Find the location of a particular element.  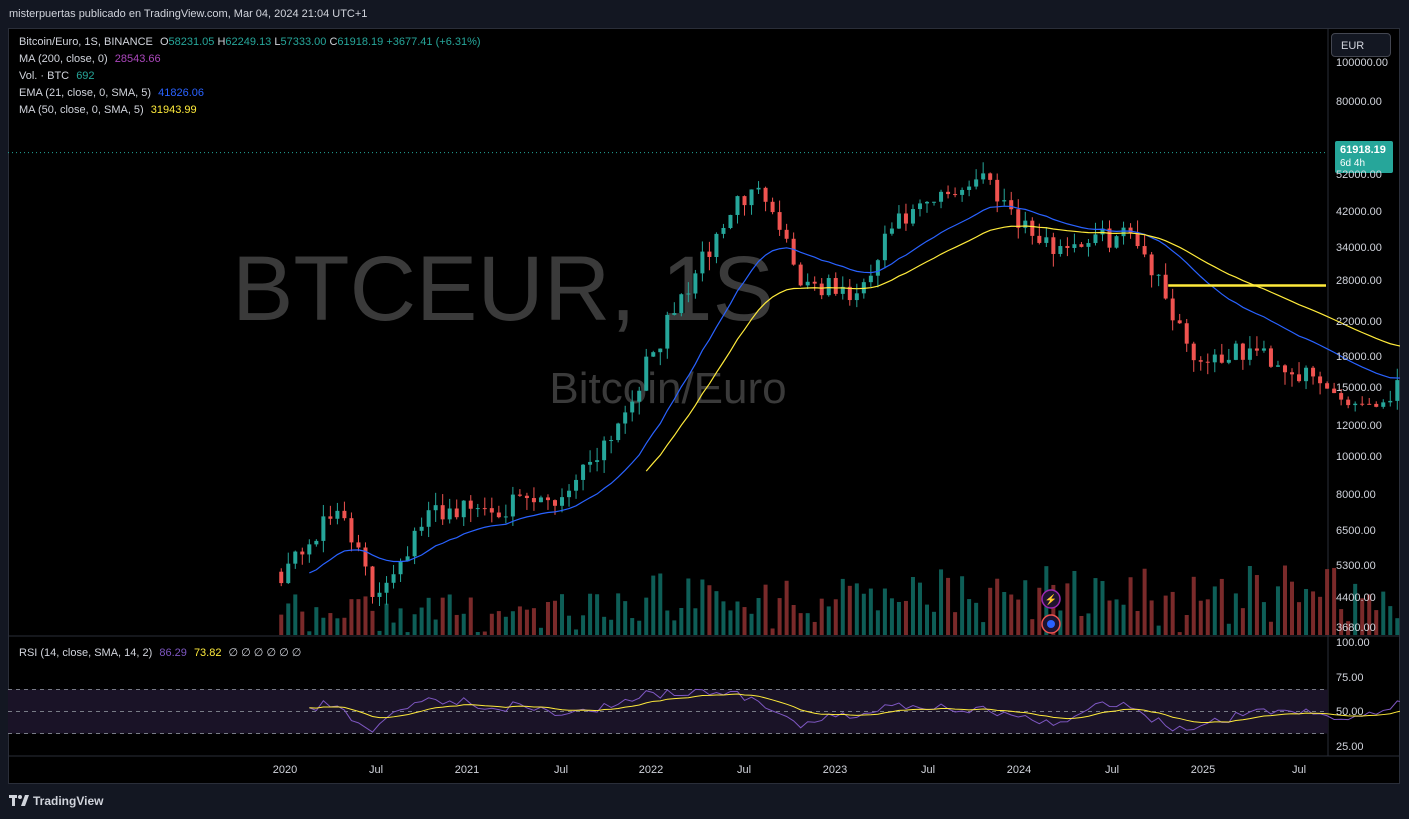

legend-change: +3677.41 (+6.31%) is located at coordinates (433, 42).